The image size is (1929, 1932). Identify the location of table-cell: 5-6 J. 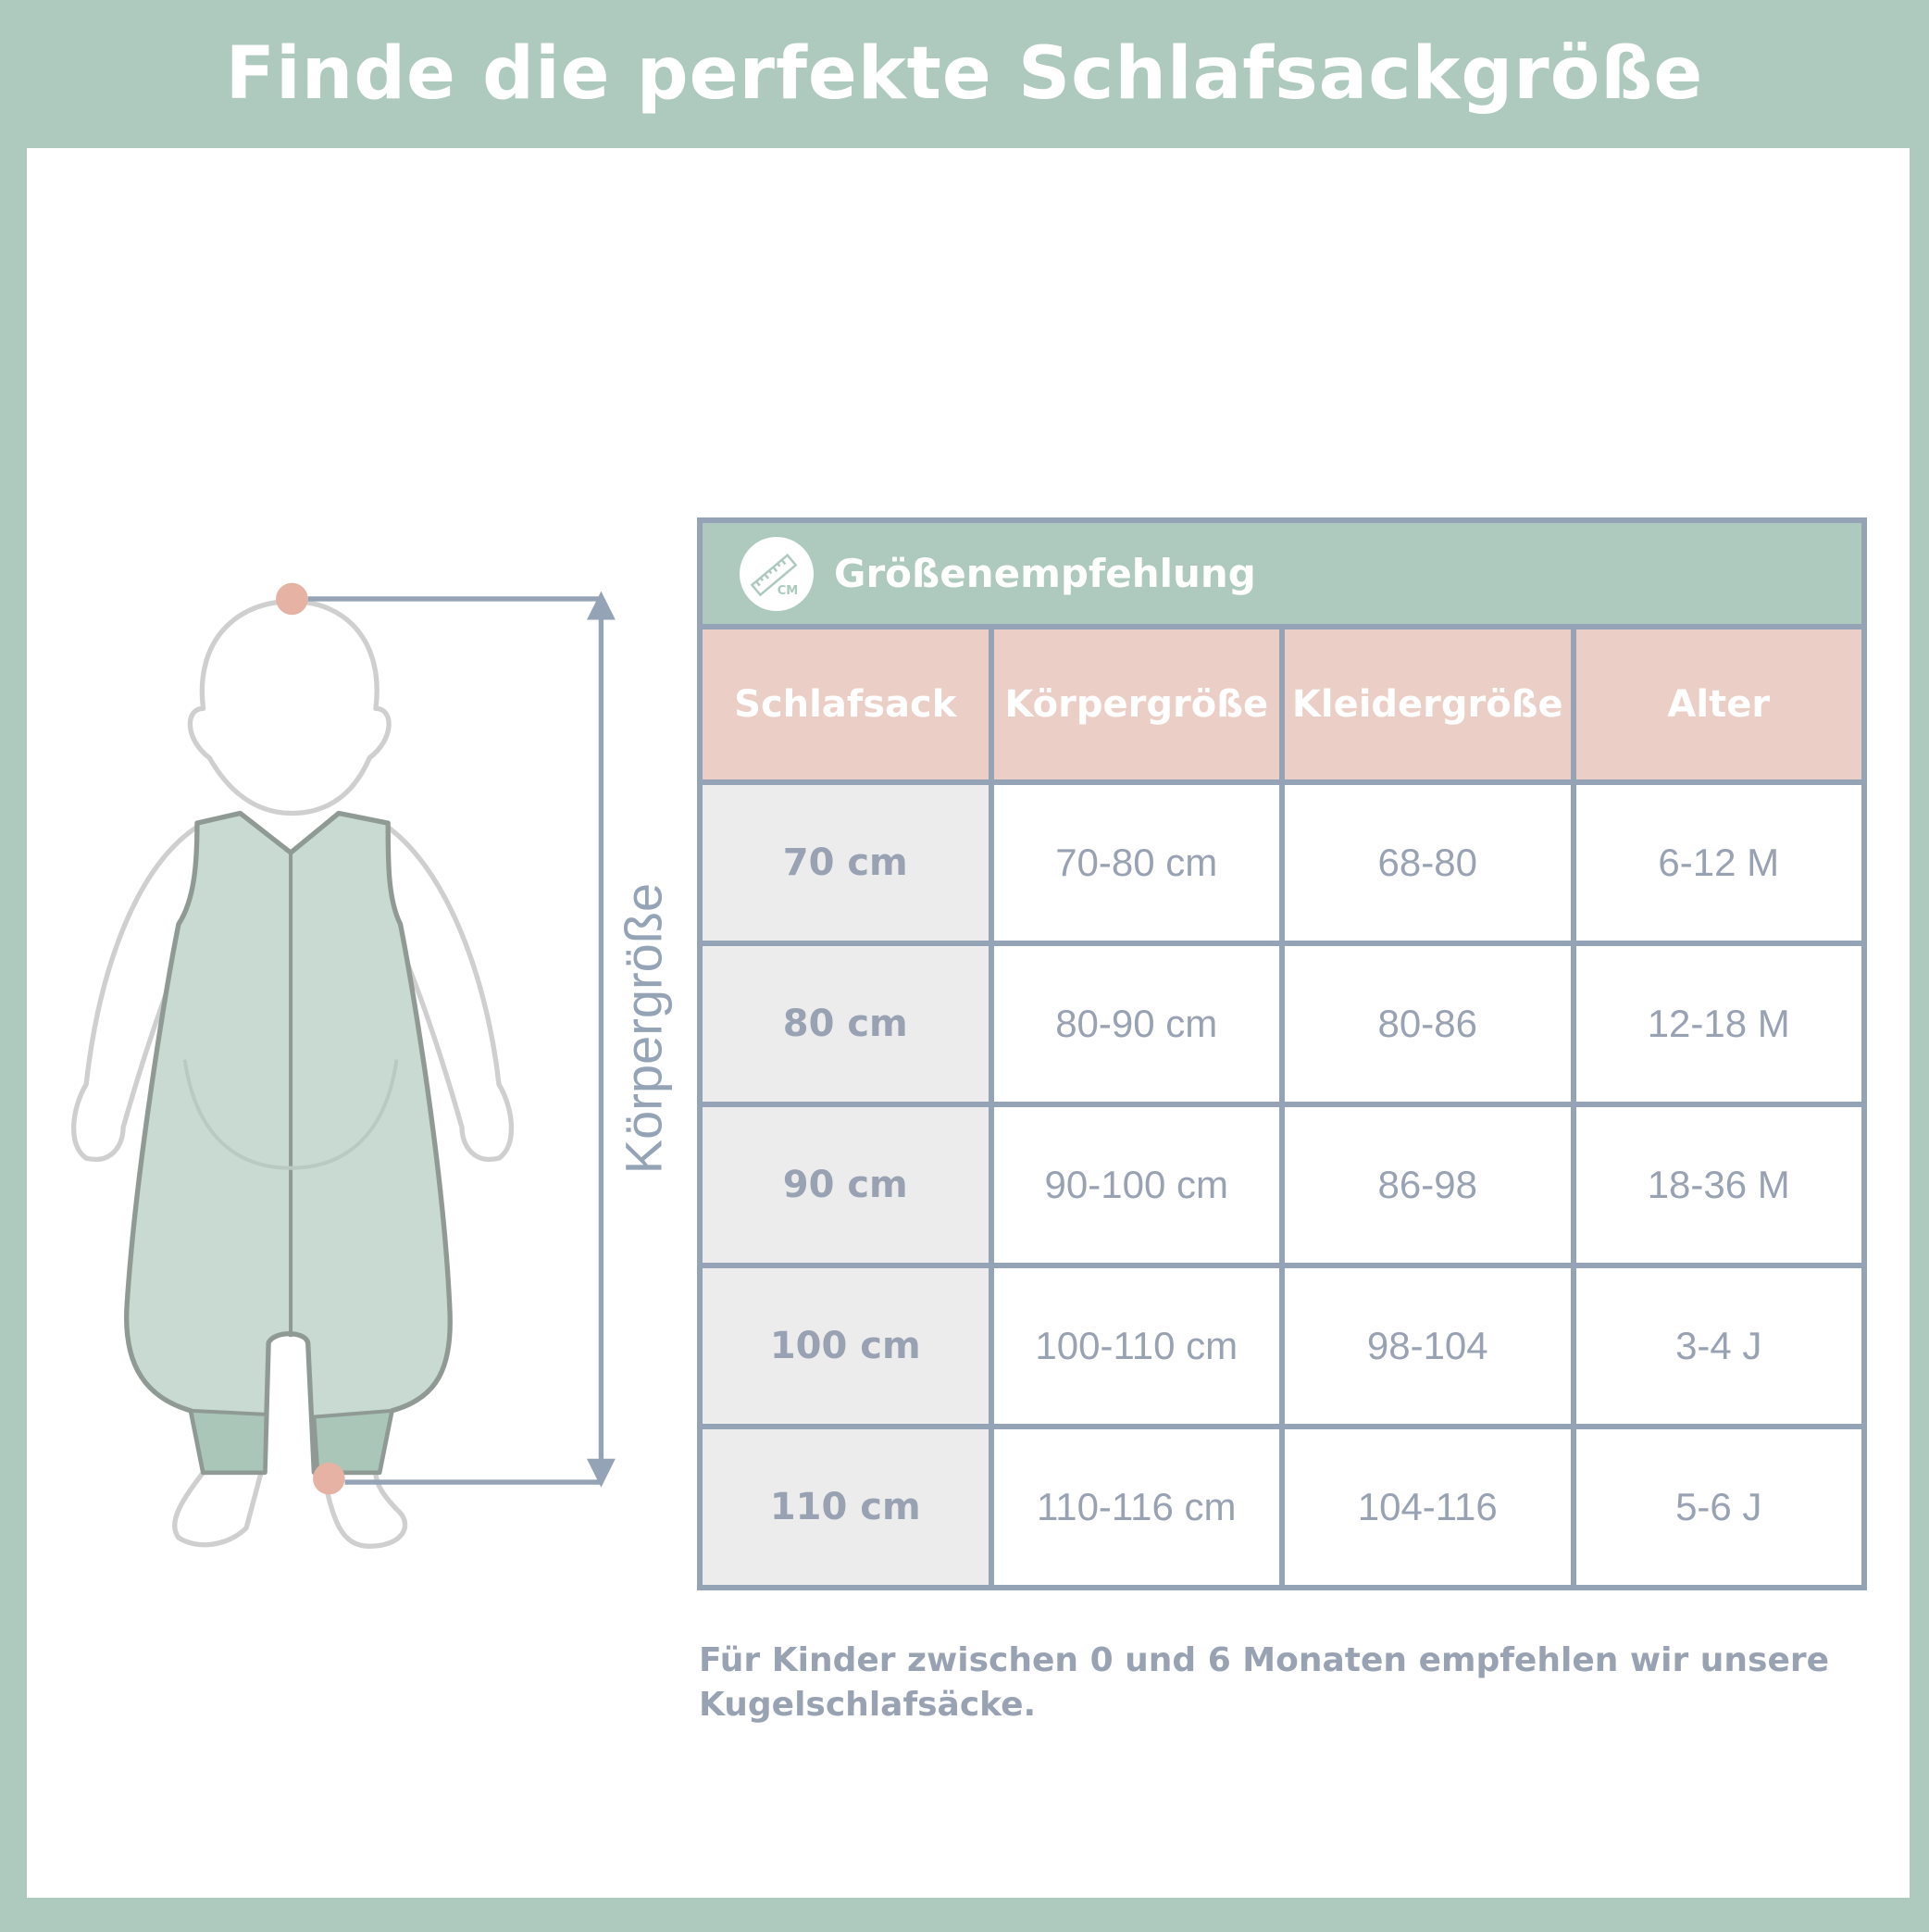
(1718, 1507).